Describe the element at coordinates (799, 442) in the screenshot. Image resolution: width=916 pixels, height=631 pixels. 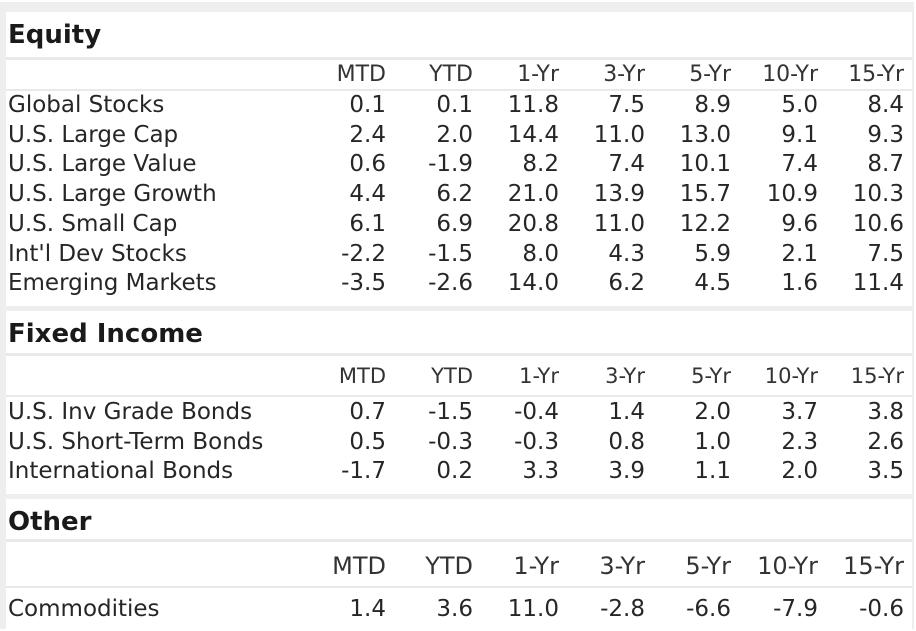
I see `value-cell: 2.3` at that location.